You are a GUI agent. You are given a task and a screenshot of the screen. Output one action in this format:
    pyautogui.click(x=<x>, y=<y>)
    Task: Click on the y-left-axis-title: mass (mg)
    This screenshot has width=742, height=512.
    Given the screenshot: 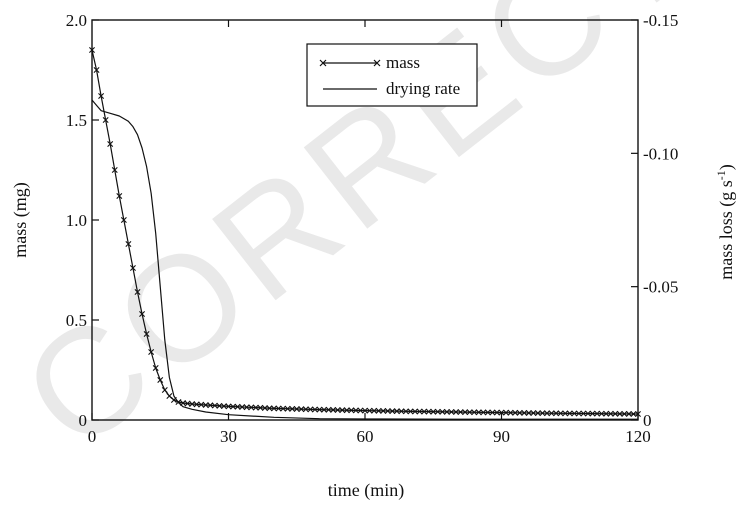 What is the action you would take?
    pyautogui.click(x=20, y=220)
    